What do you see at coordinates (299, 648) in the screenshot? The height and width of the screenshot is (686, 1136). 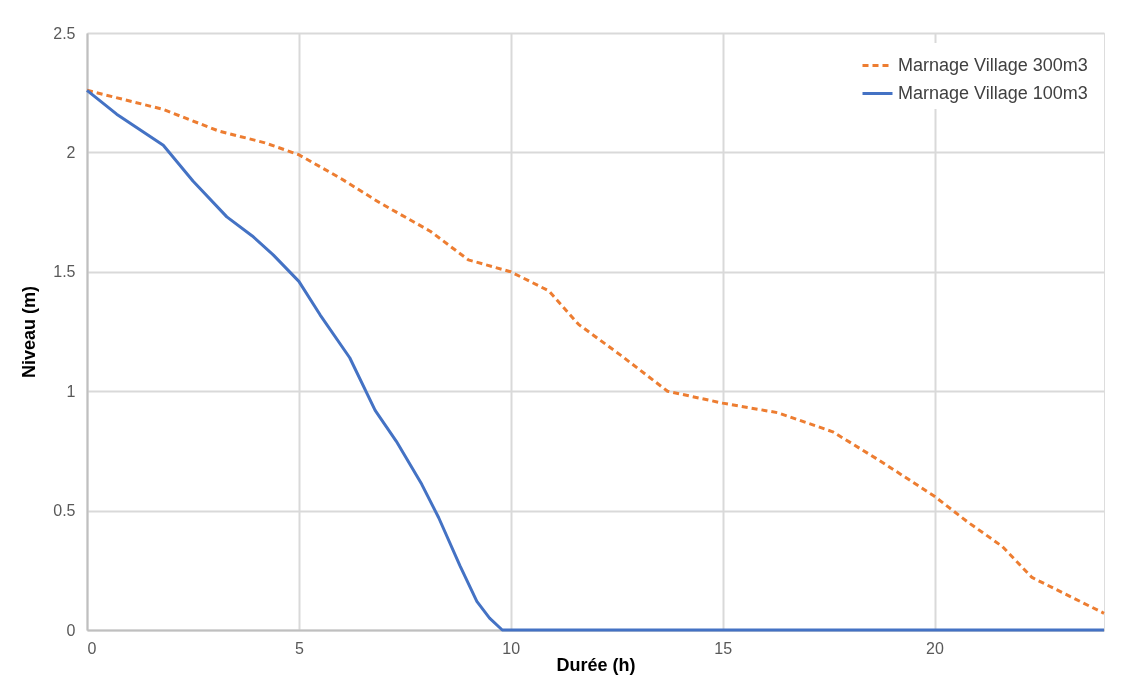 I see `x-tick-label: 5` at bounding box center [299, 648].